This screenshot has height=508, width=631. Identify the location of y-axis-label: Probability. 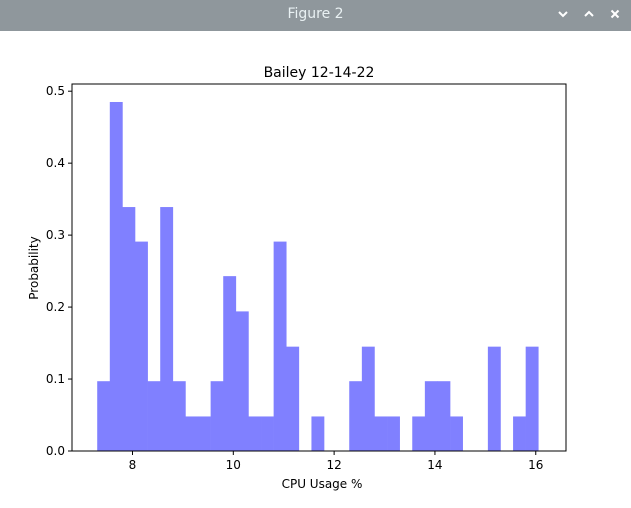
(34, 267).